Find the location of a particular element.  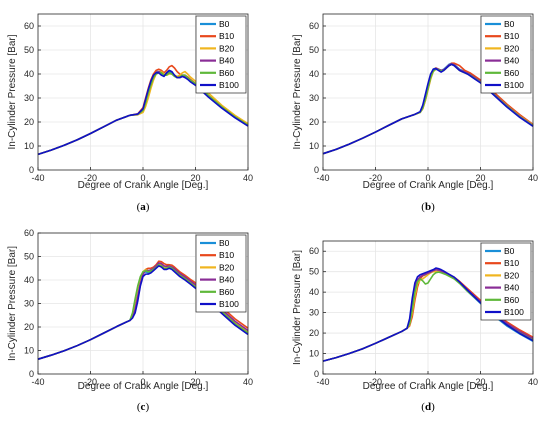

x-axis-label: Degree of Crabk Angle [Deg.] is located at coordinates (143, 386).